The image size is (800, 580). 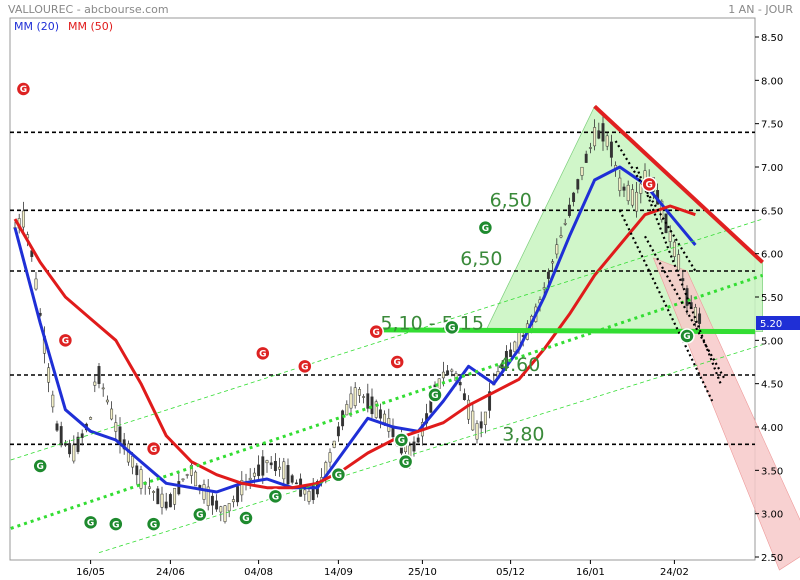 What do you see at coordinates (90, 26) in the screenshot?
I see `legend-ma50: MM (50)` at bounding box center [90, 26].